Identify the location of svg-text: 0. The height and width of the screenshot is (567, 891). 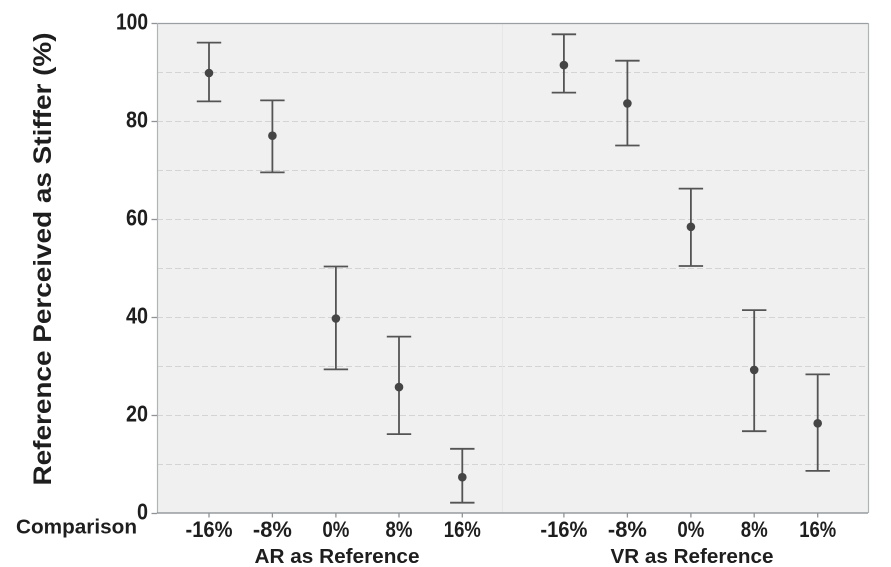
(142, 512).